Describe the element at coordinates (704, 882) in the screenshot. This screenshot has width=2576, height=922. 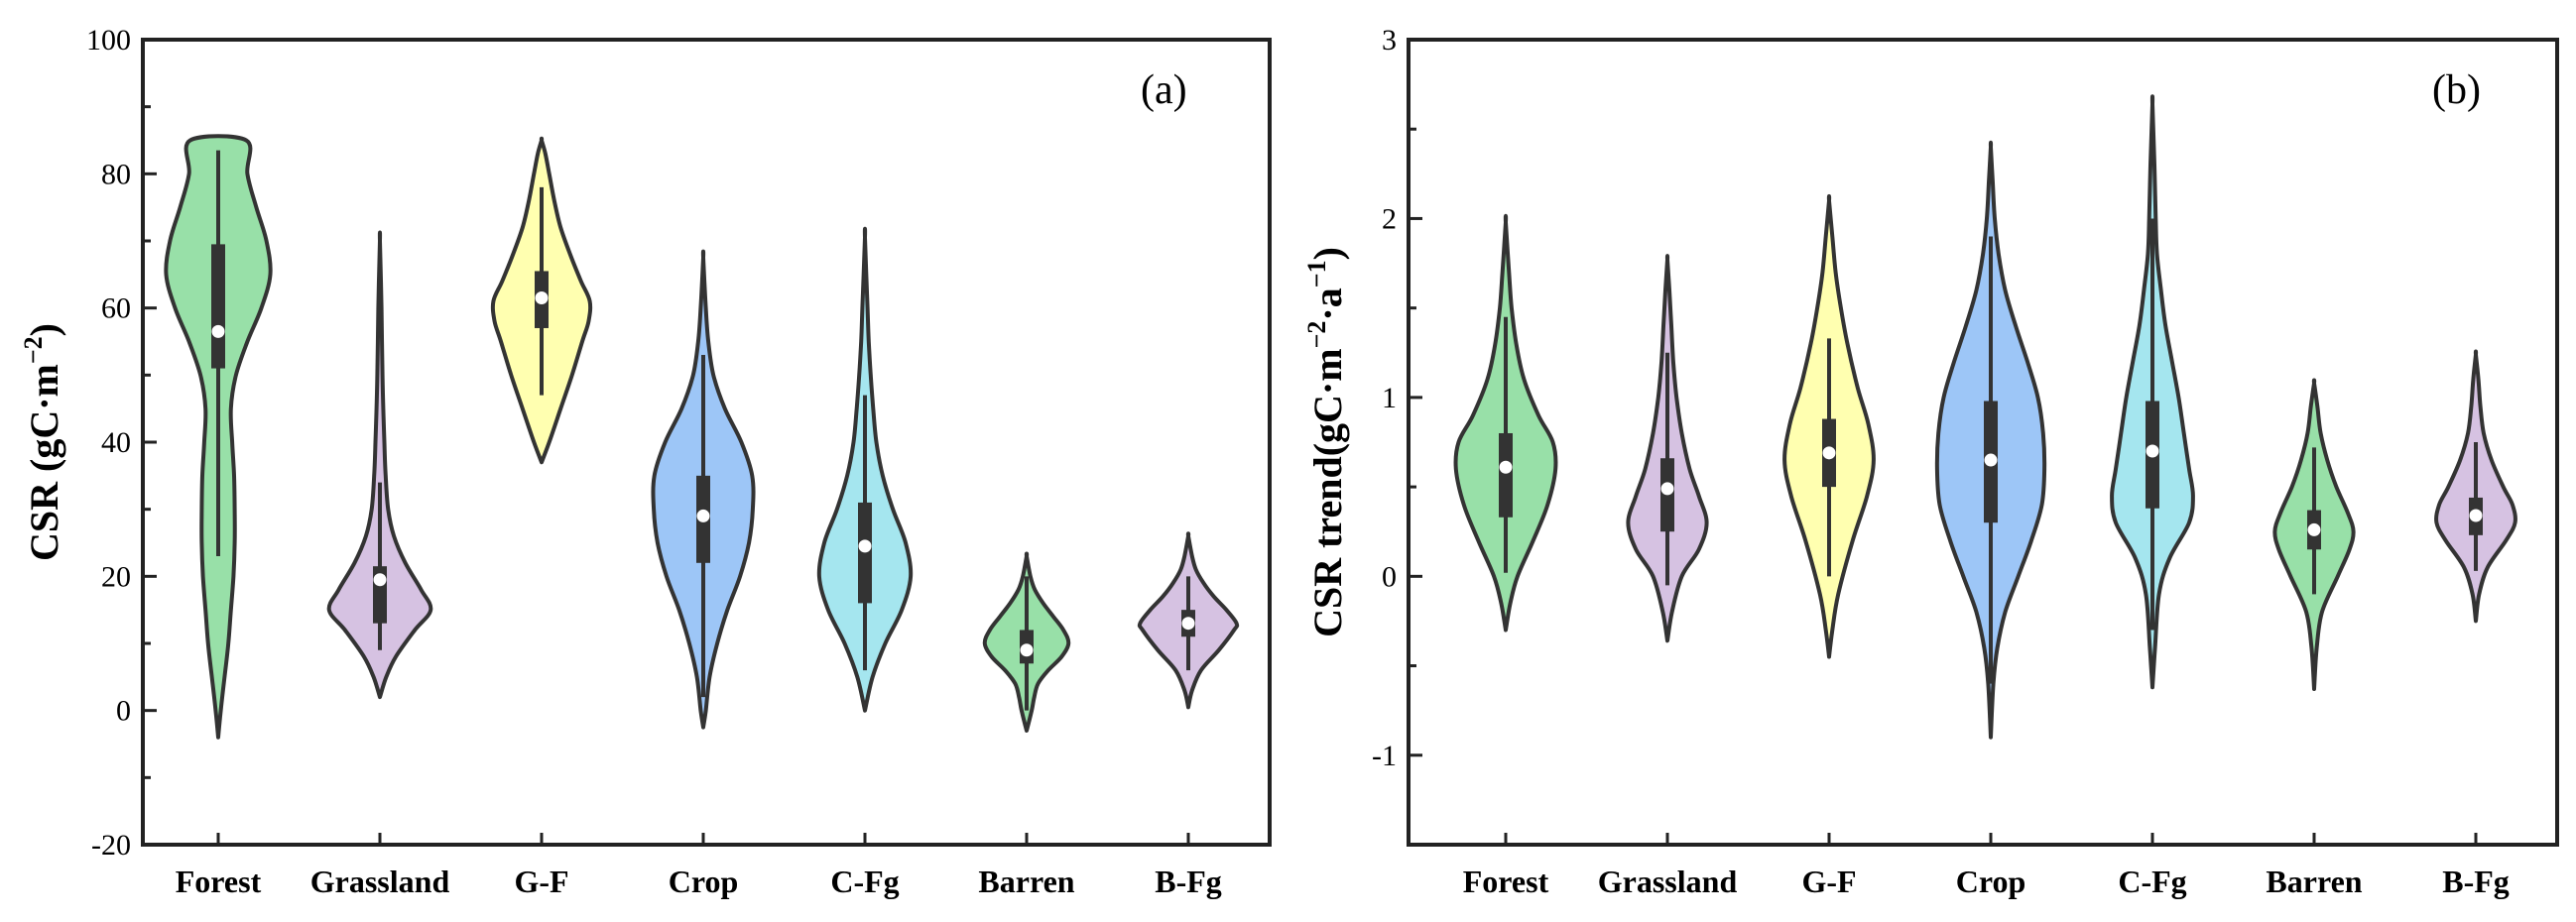
I see `panel-a-x-tick-label: Crop` at that location.